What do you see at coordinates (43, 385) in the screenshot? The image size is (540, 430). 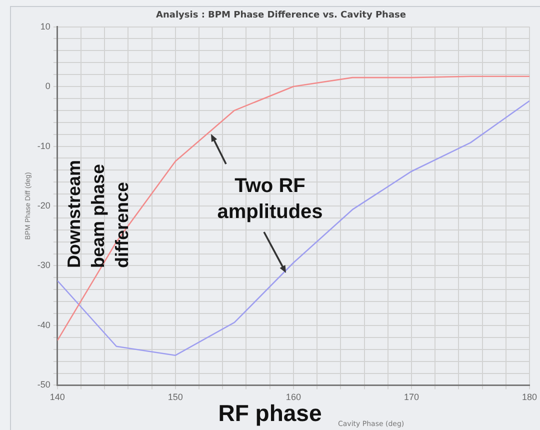 I see `y-tick-label: -50` at bounding box center [43, 385].